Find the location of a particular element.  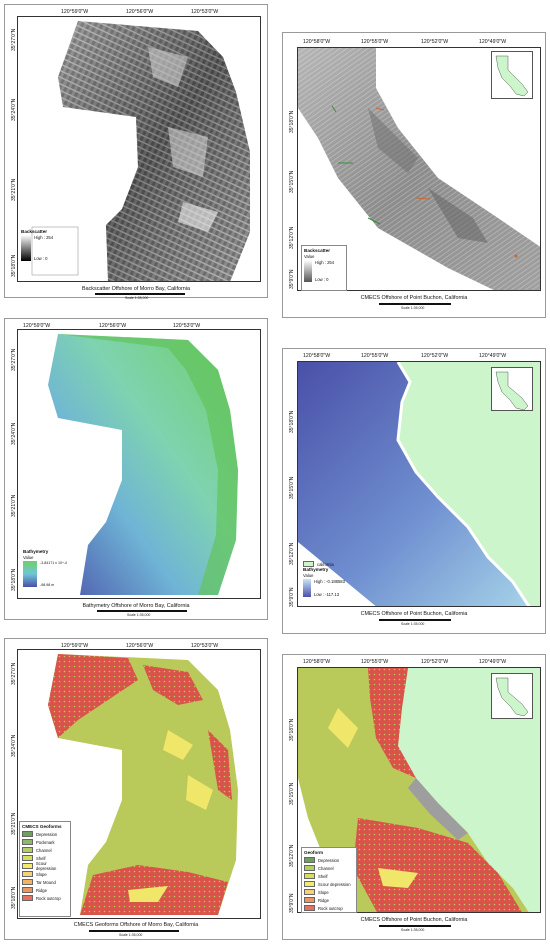

legend-item: Shelf is located at coordinates (329, 876).